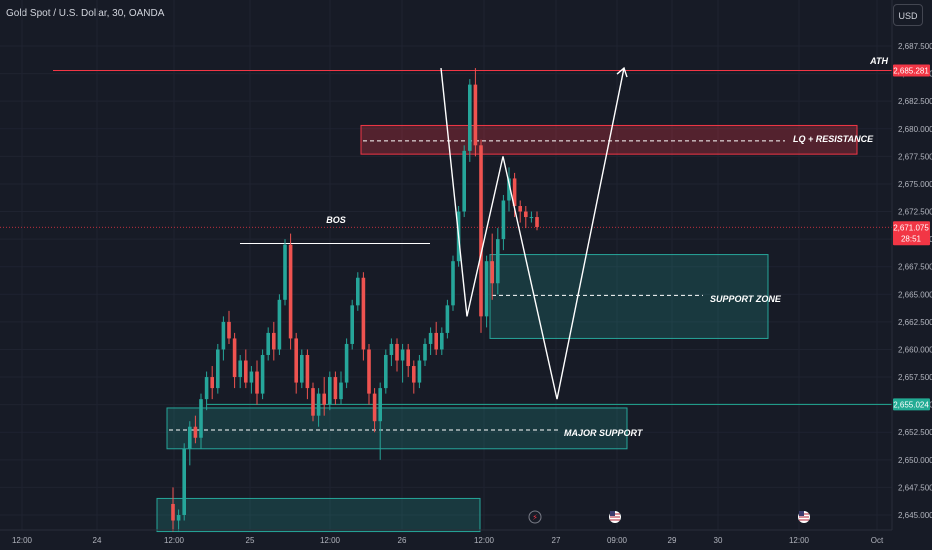  I want to click on flag-canton, so click(612, 513).